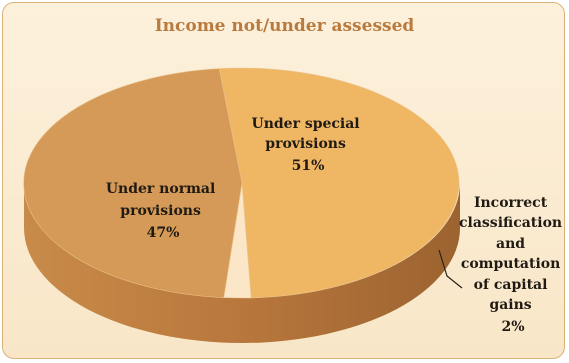 This screenshot has width=569, height=363. Describe the element at coordinates (284, 26) in the screenshot. I see `chart-title: Income not/under assessed` at that location.